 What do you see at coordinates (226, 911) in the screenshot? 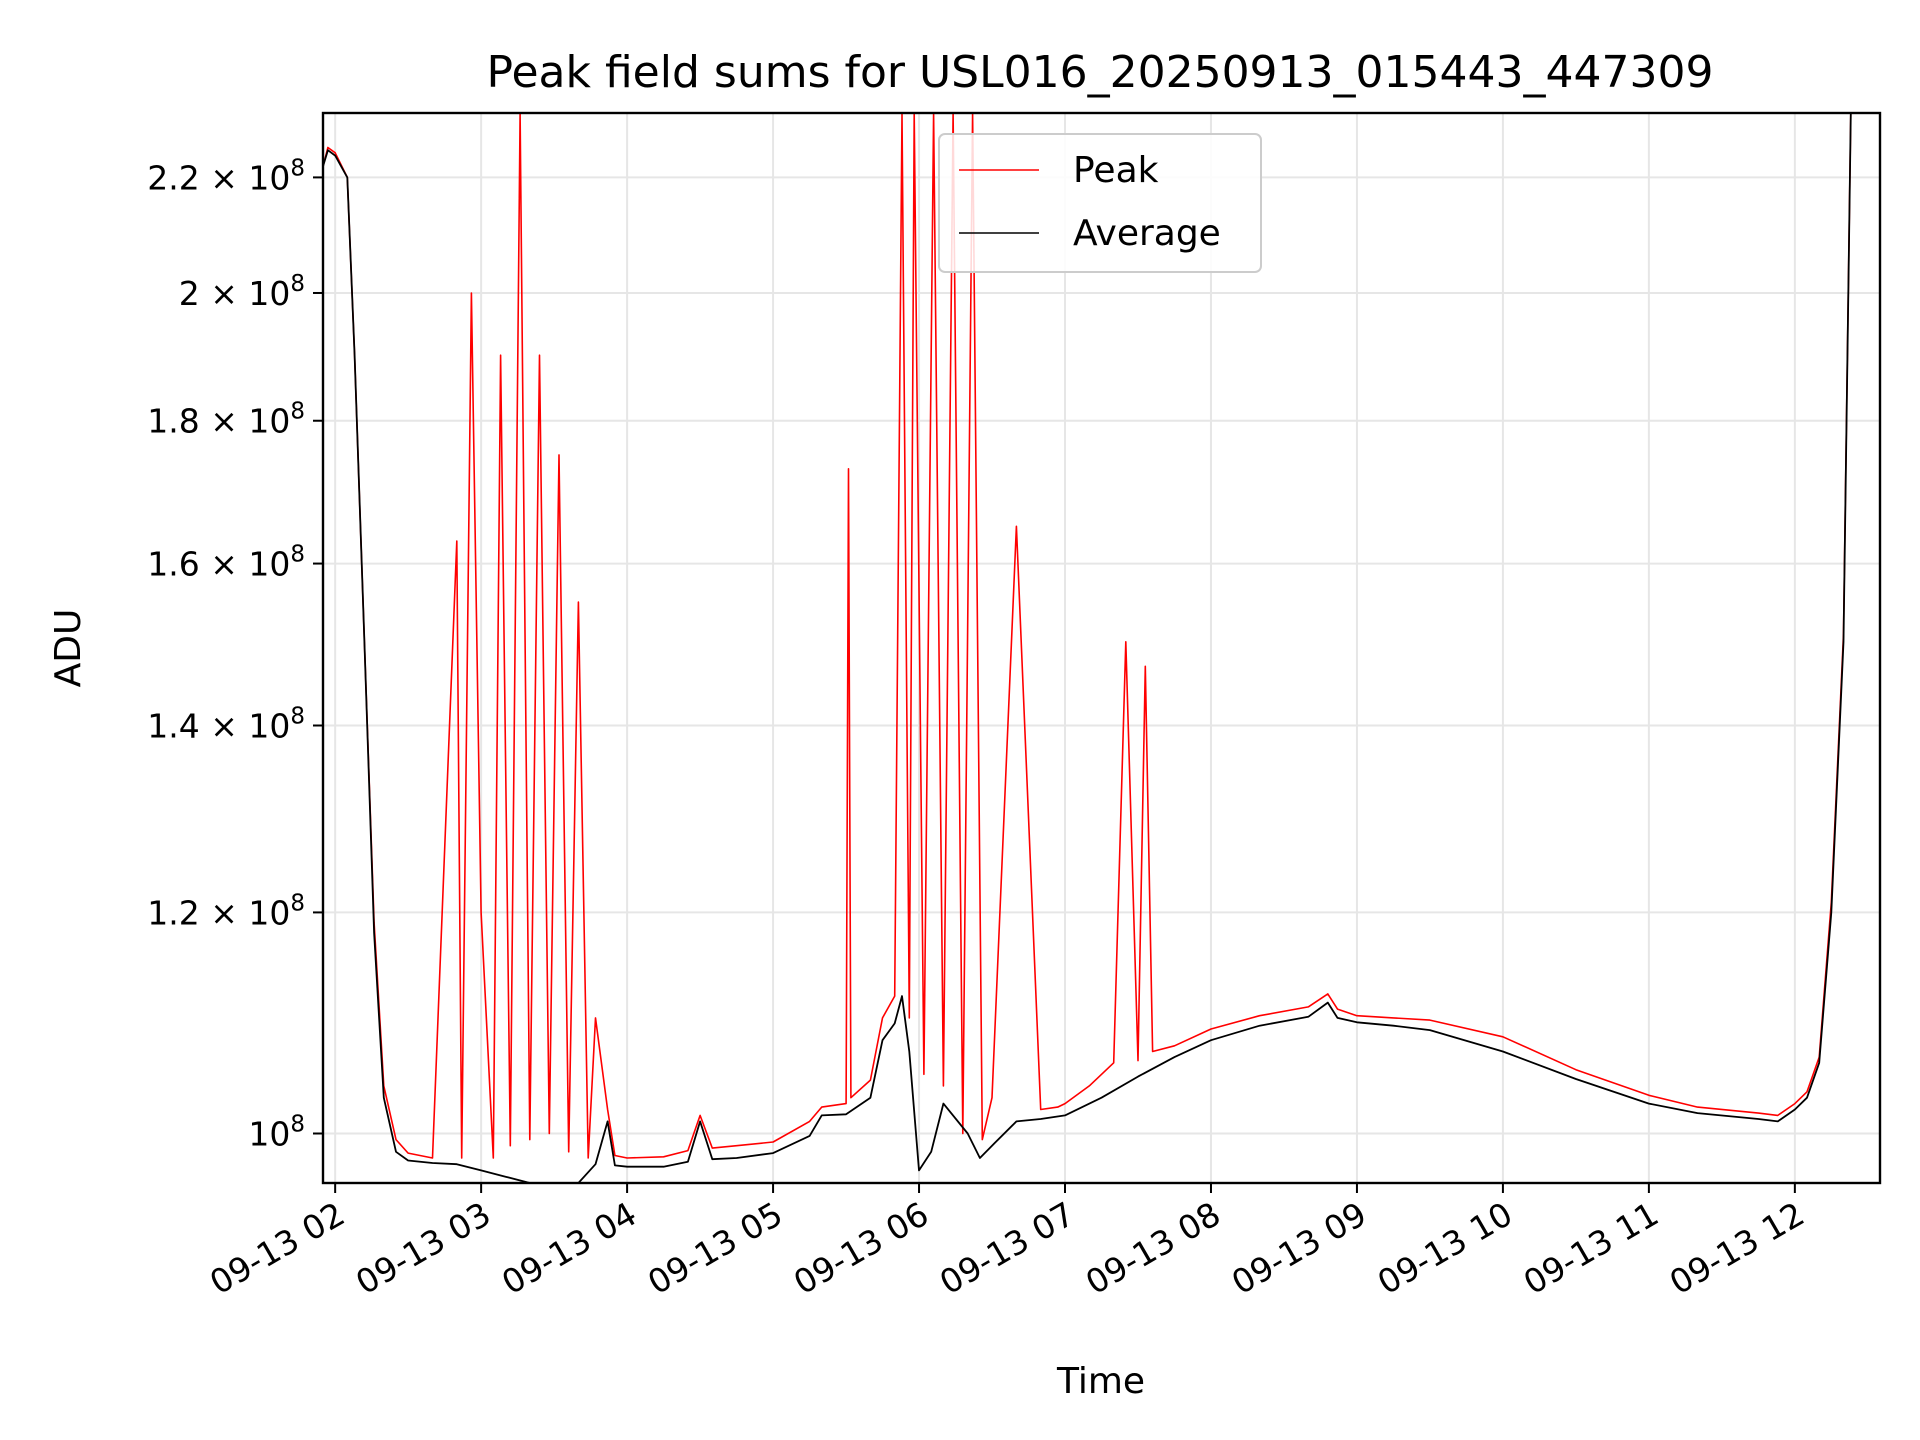
I see `y-tick-label: 1.2 × 108` at bounding box center [226, 911].